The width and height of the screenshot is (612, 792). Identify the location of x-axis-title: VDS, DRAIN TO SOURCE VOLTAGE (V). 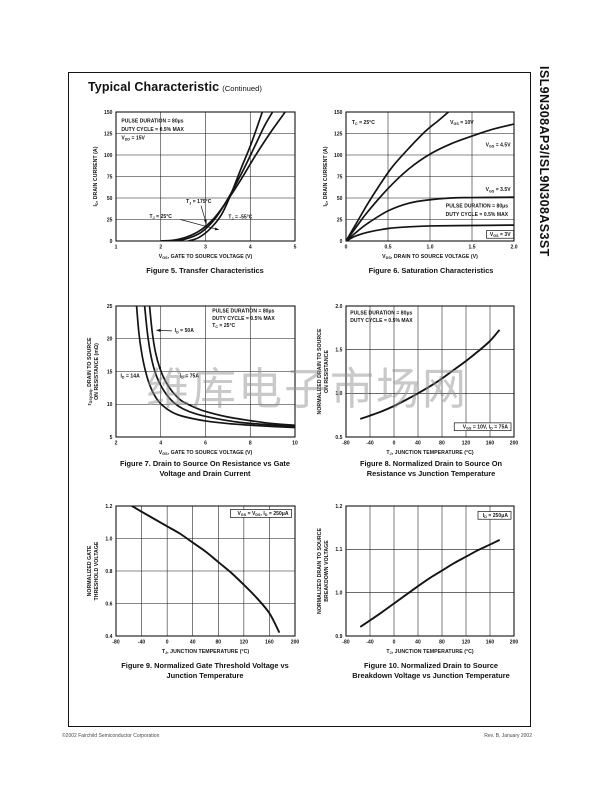
(430, 257).